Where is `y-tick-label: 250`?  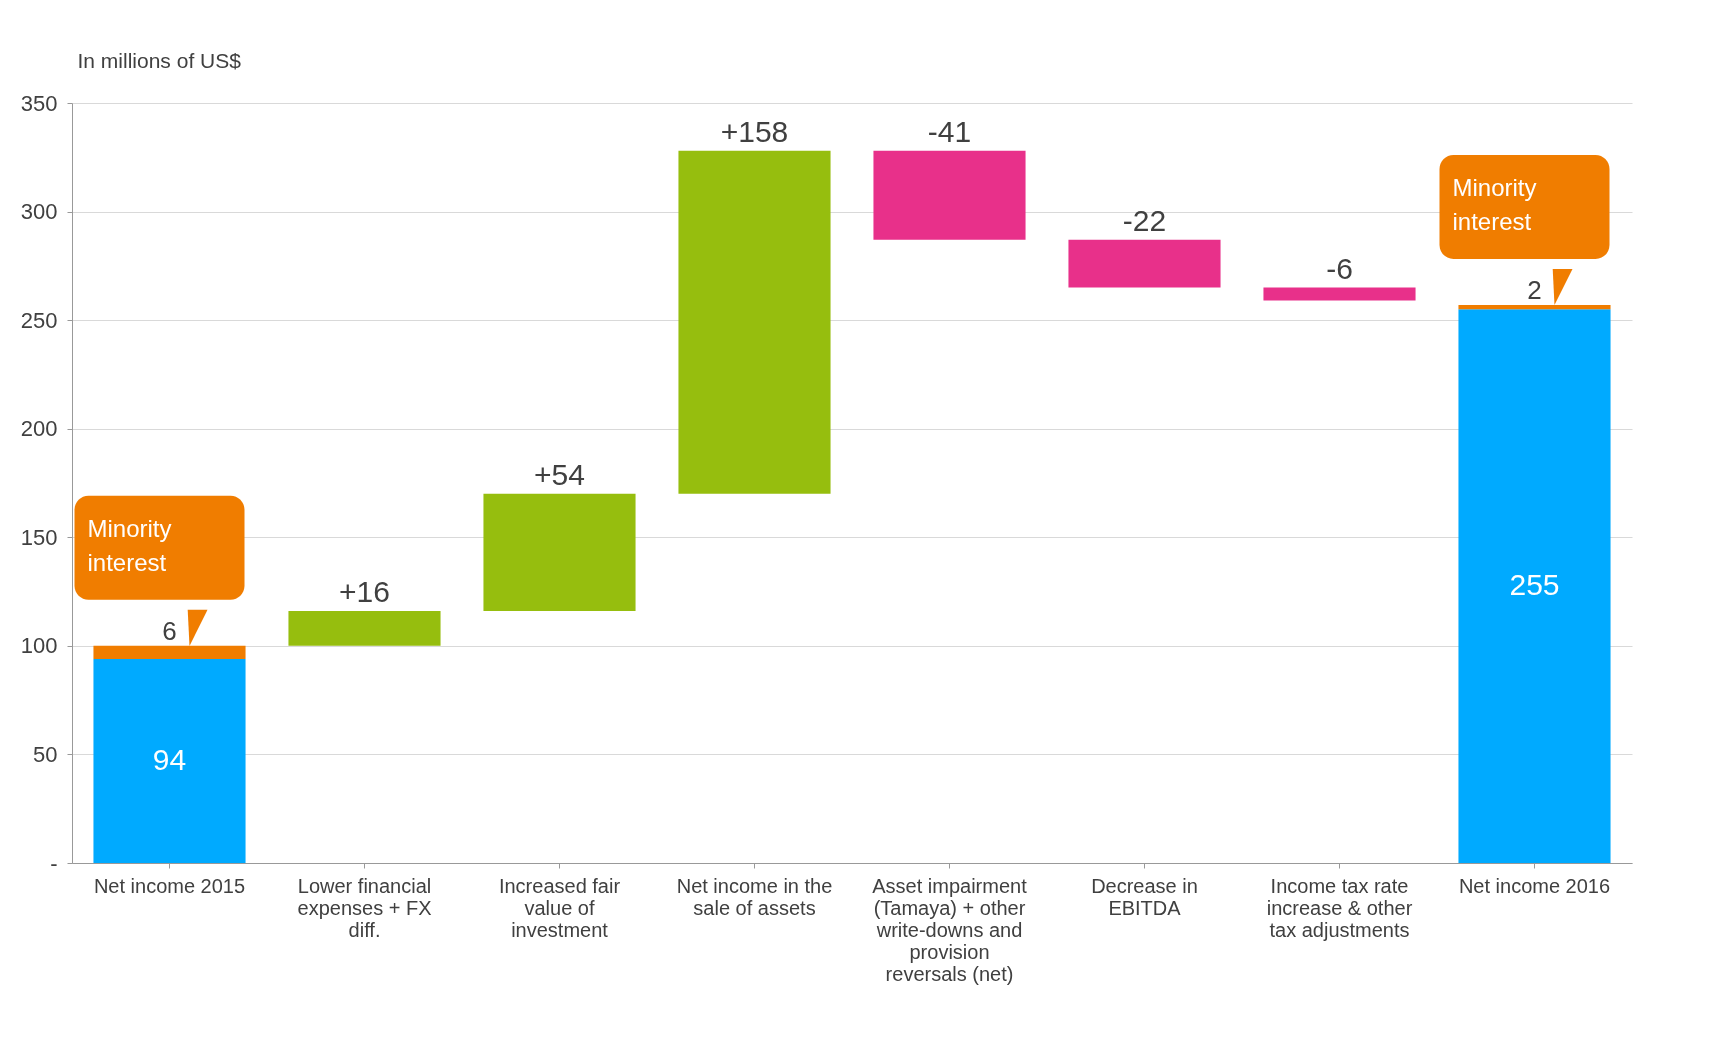
y-tick-label: 250 is located at coordinates (39, 320).